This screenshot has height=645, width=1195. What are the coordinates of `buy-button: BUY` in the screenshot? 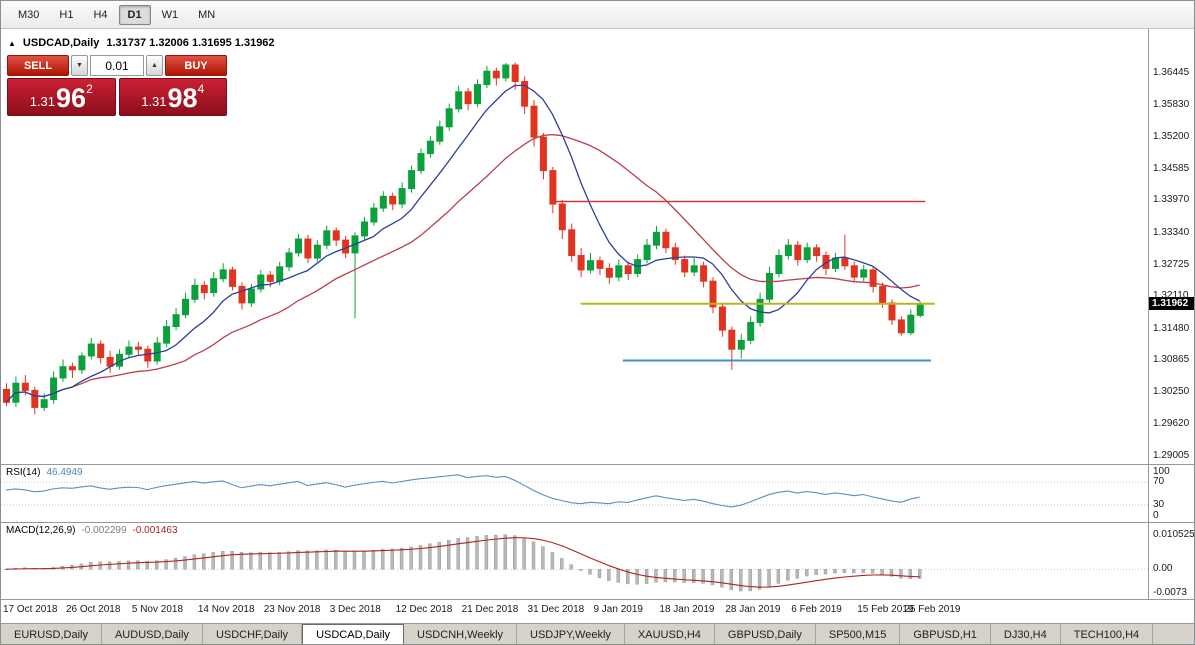 It's located at (196, 65).